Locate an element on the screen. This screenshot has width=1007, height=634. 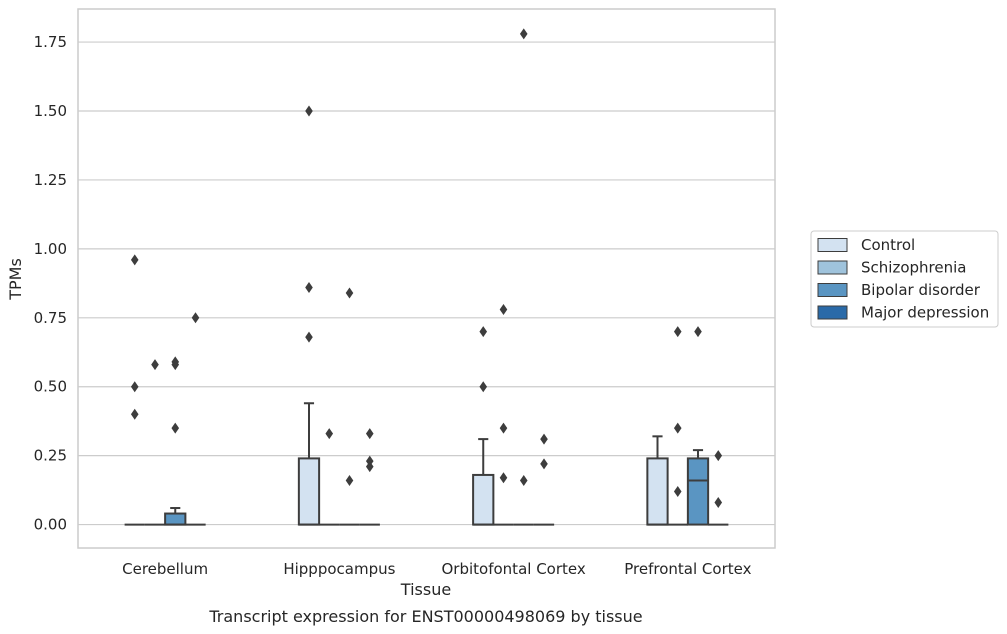
y-tick-labels: 0.00 0.25 0.50 0.75 1.00 1.25 1.50 1.75 is located at coordinates (50, 283).